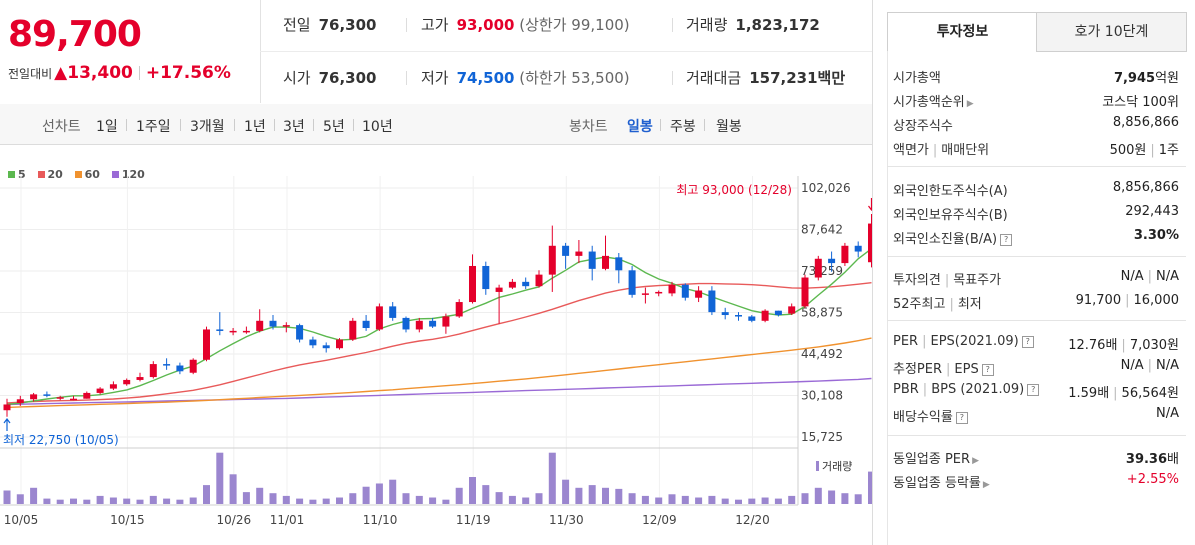 The width and height of the screenshot is (1195, 545). I want to click on period-monthly: 월봉, so click(729, 127).